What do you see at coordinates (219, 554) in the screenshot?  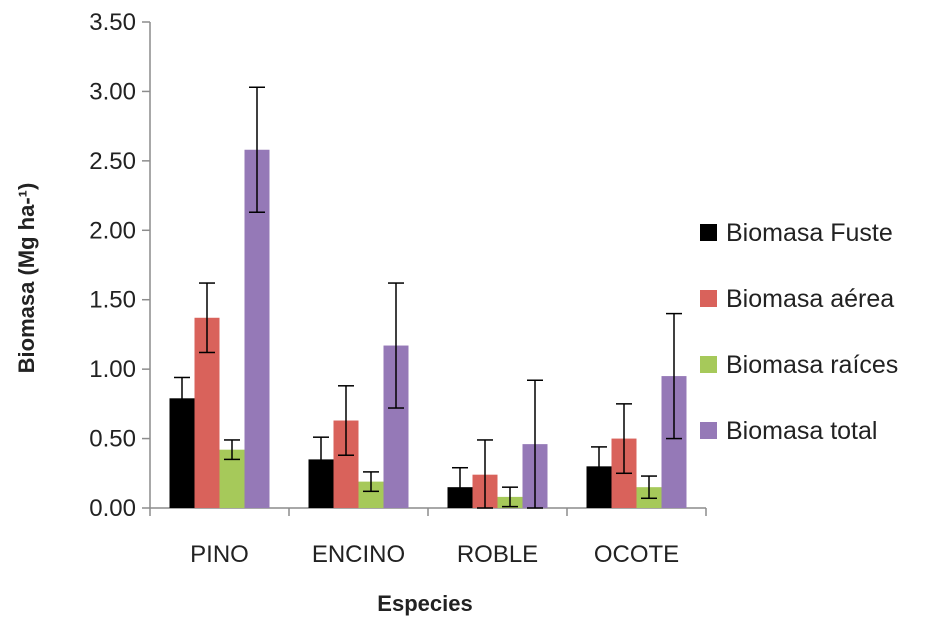 I see `x-tick-label: PINO` at bounding box center [219, 554].